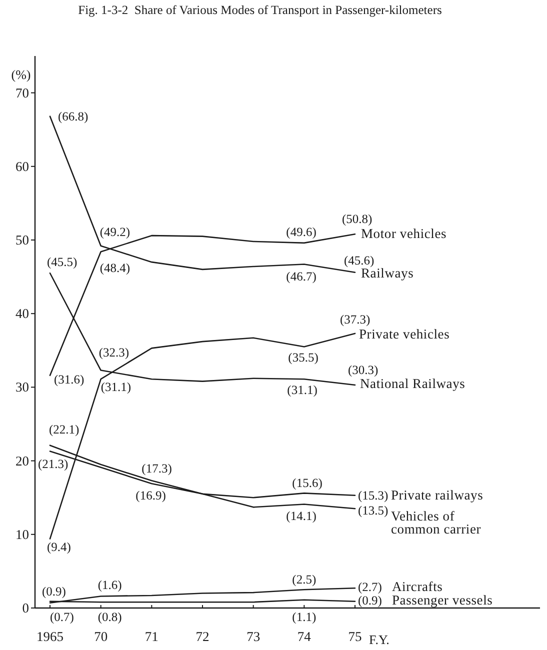 The image size is (547, 650). What do you see at coordinates (437, 494) in the screenshot?
I see `text: Private railways` at bounding box center [437, 494].